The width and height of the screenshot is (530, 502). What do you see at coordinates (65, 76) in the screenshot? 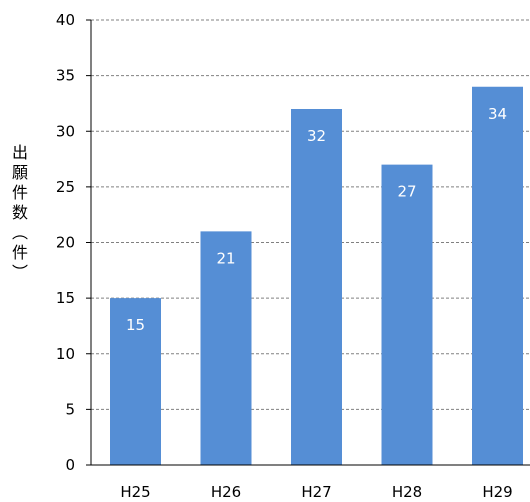
I see `y-tick-label: 35` at bounding box center [65, 76].